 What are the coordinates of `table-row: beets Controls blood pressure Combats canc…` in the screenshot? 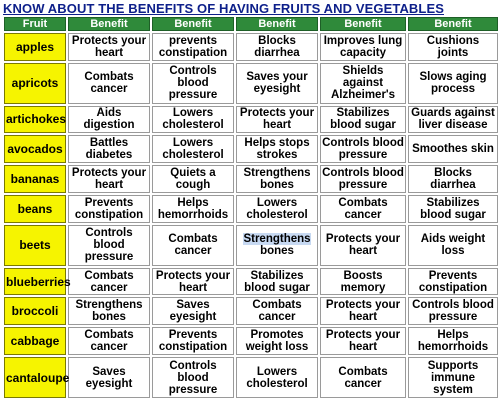 It's located at (251, 245).